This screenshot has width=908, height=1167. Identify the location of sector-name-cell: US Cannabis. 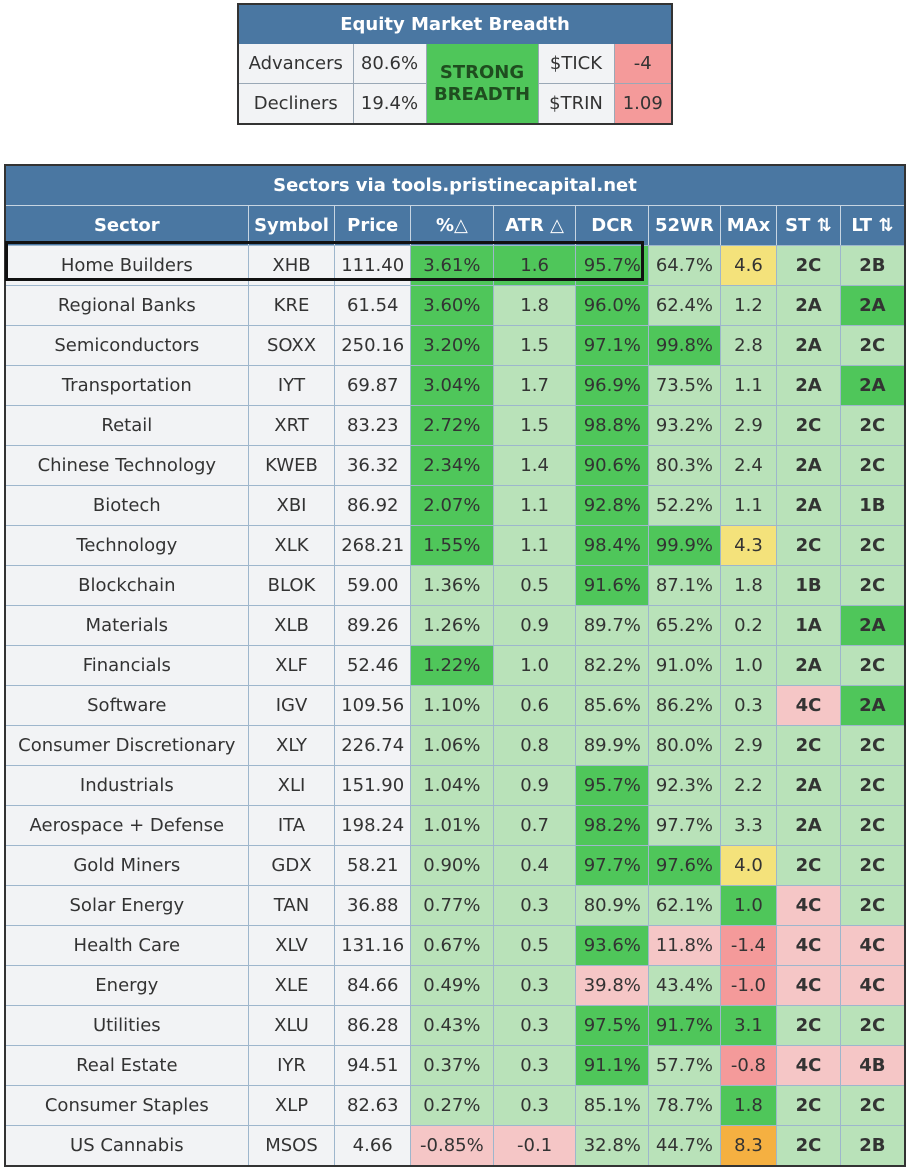
(126, 1146).